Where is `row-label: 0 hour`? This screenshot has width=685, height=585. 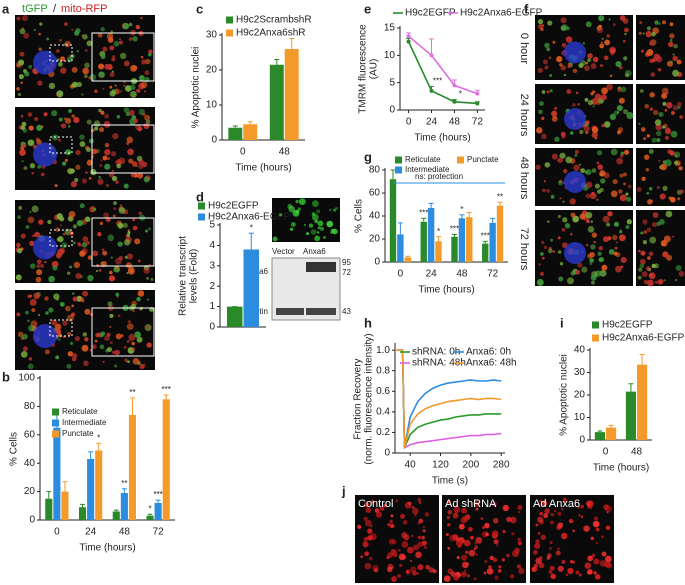
row-label: 0 hour is located at coordinates (9, 58).